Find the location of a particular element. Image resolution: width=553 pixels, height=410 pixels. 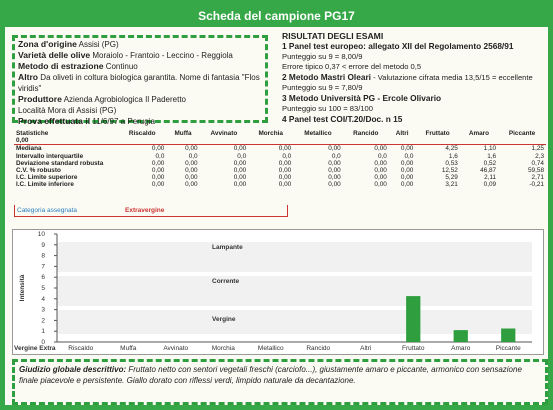

corner-value: 0,00 is located at coordinates (22, 141).